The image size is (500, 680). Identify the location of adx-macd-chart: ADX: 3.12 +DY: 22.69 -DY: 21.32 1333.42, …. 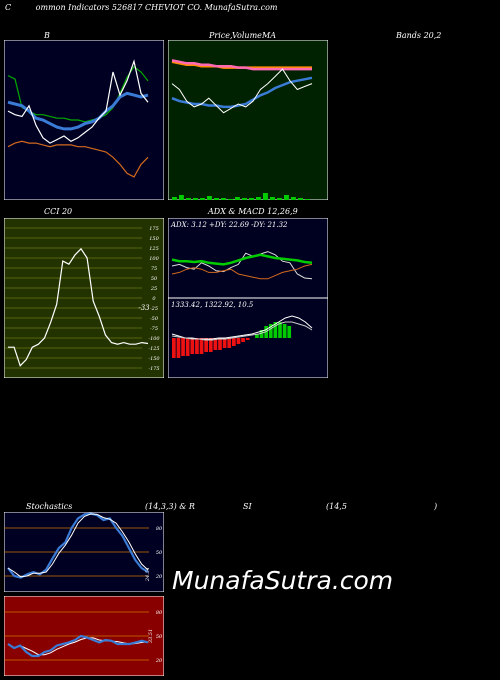
(248, 298).